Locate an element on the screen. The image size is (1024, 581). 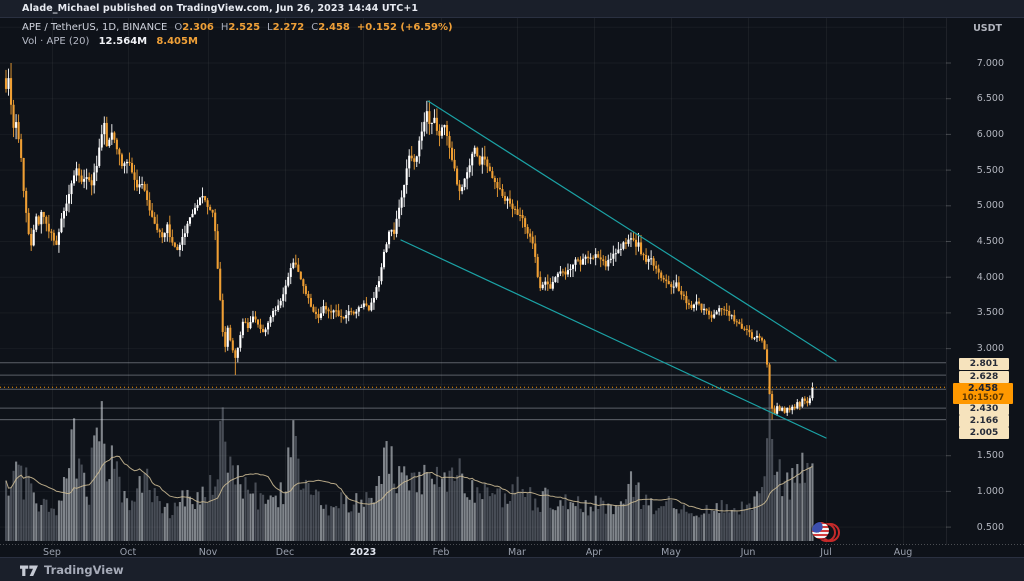
ohlc-letter: H is located at coordinates (224, 27).